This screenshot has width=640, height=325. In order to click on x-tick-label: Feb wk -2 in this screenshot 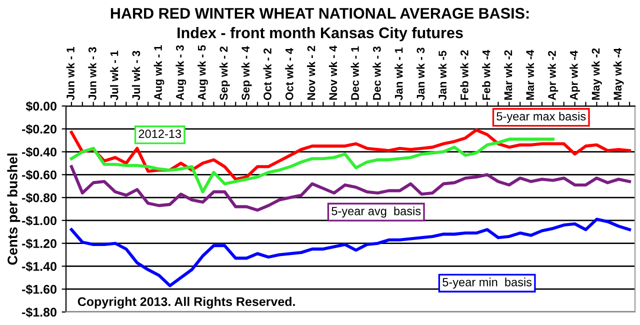, I will do `click(464, 75)`.